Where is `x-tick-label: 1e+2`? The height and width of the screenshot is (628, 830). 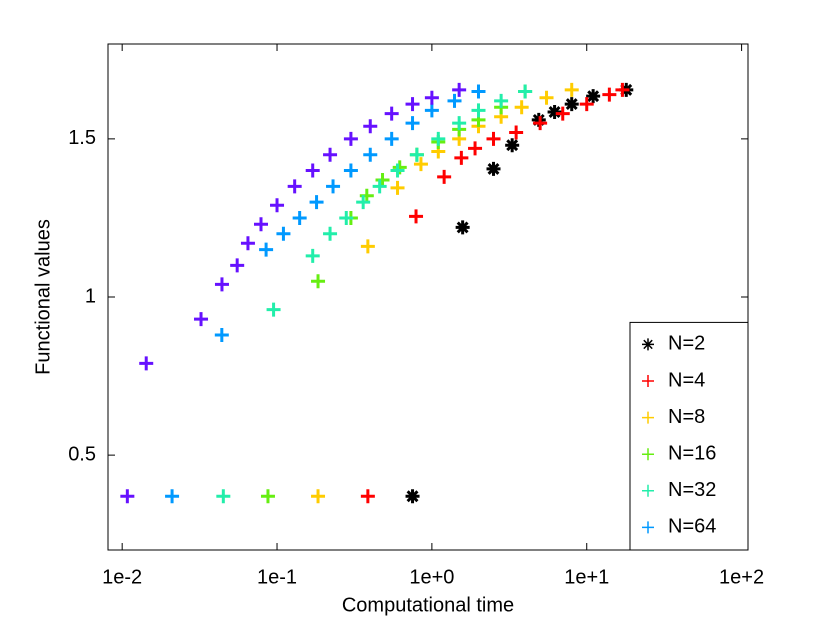 x-tick-label: 1e+2 is located at coordinates (741, 577).